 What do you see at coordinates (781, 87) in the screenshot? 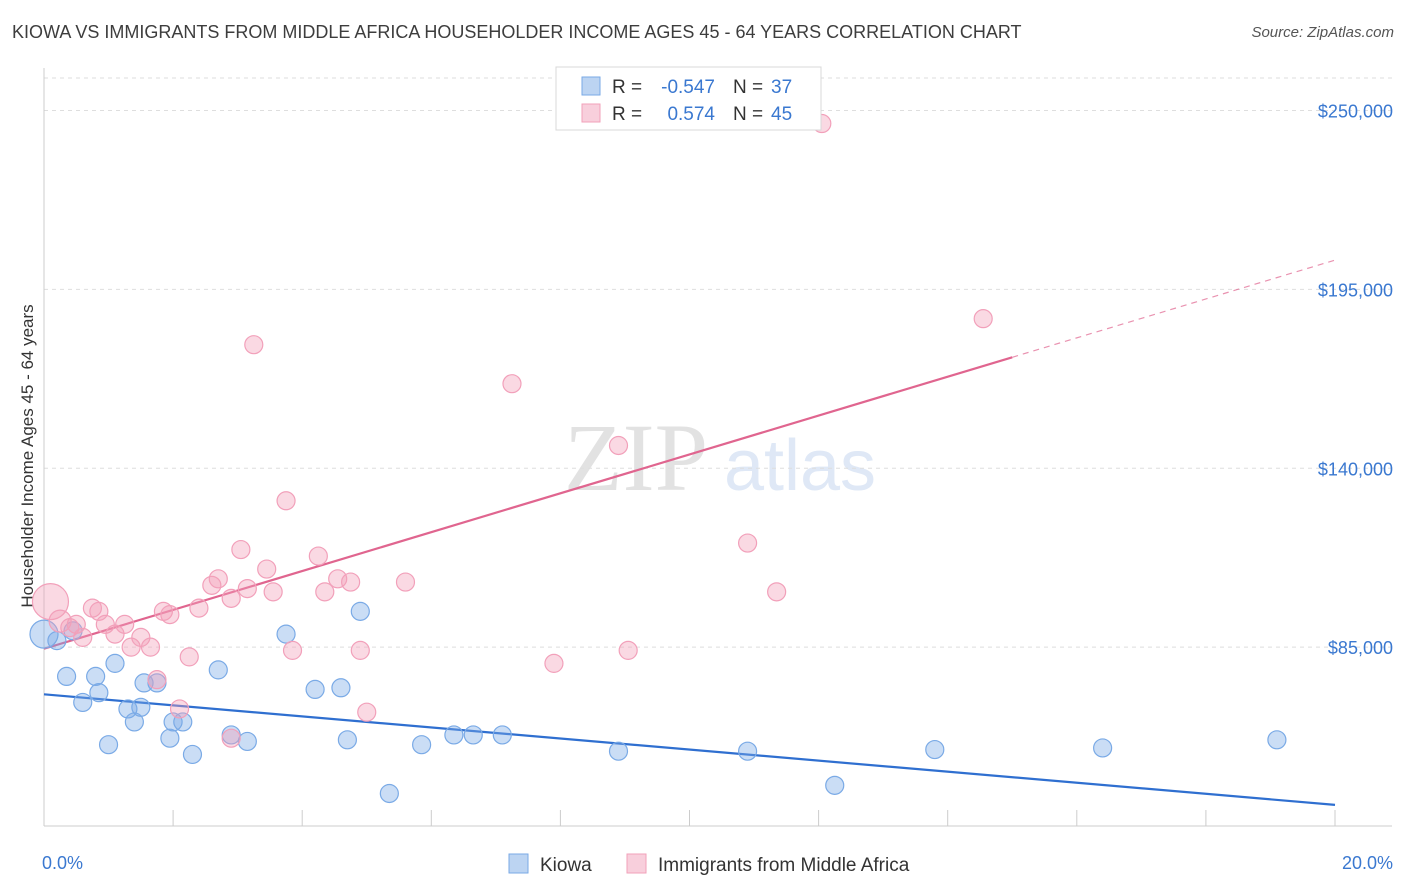
I see `stats-n-value: 37` at bounding box center [781, 87].